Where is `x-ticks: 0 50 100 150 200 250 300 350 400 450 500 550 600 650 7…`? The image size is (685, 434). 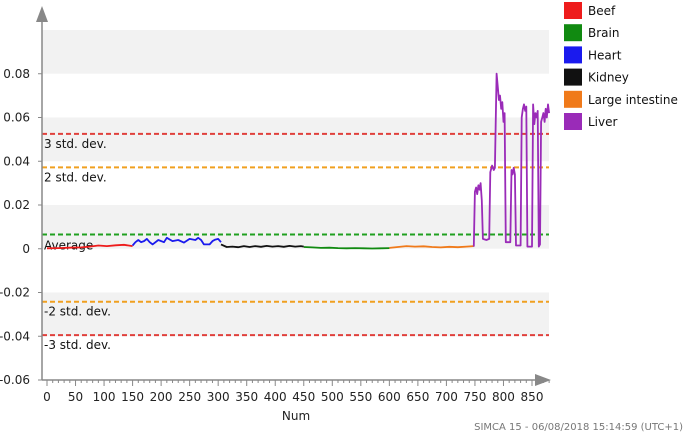
x-ticks: 0 50 100 150 200 250 300 350 400 450 500 550 600 650 7… is located at coordinates (296, 392).